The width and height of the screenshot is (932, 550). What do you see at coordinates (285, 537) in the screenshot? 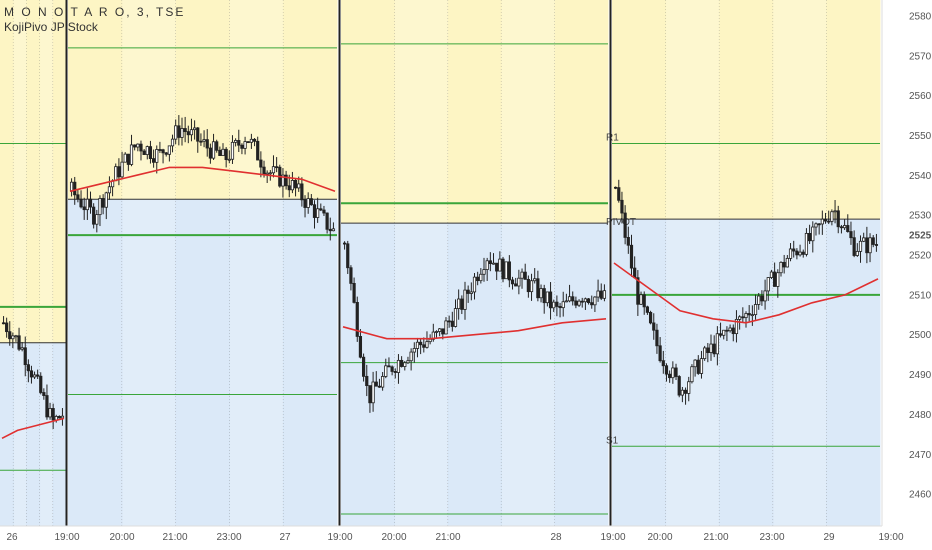
I see `time-tick-label: 27` at bounding box center [285, 537].